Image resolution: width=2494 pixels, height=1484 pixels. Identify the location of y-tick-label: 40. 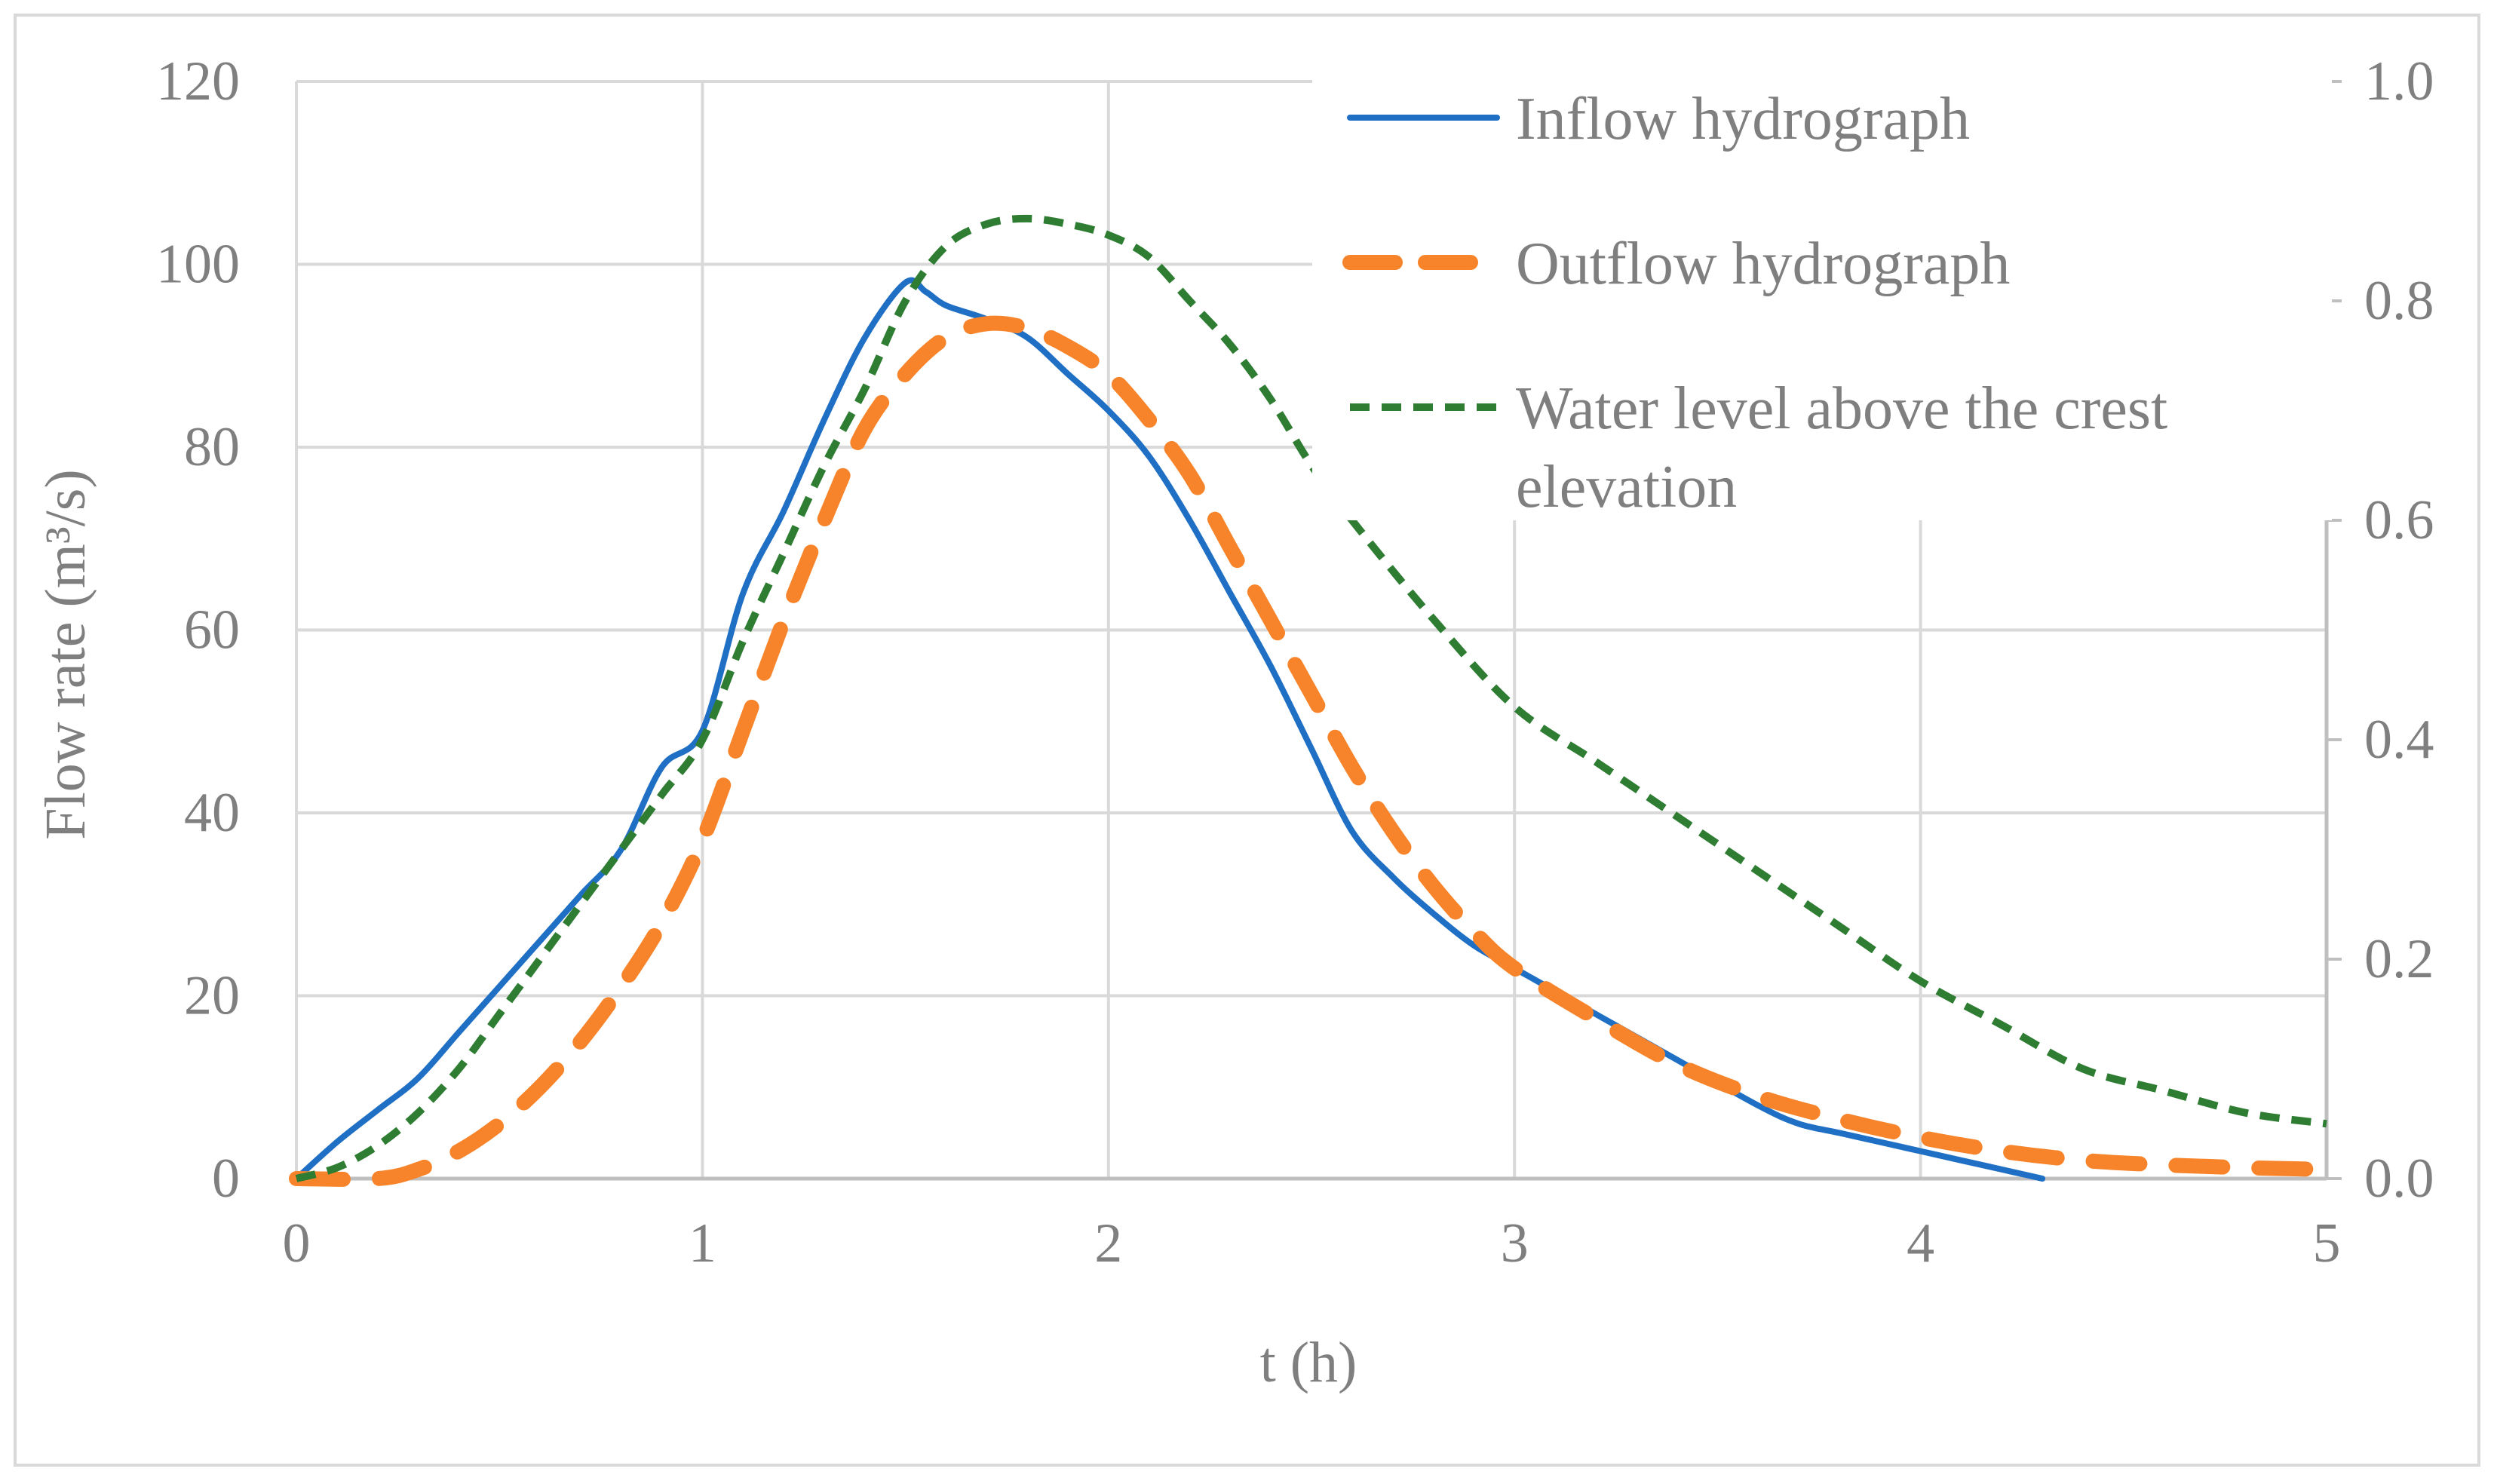
(212, 813).